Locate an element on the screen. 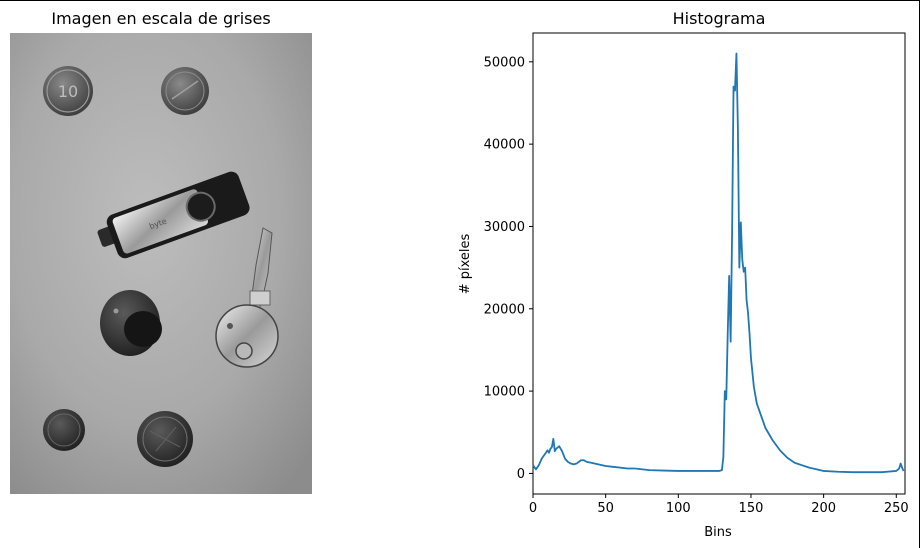 The width and height of the screenshot is (920, 548). x-tick-label: 100 is located at coordinates (678, 508).